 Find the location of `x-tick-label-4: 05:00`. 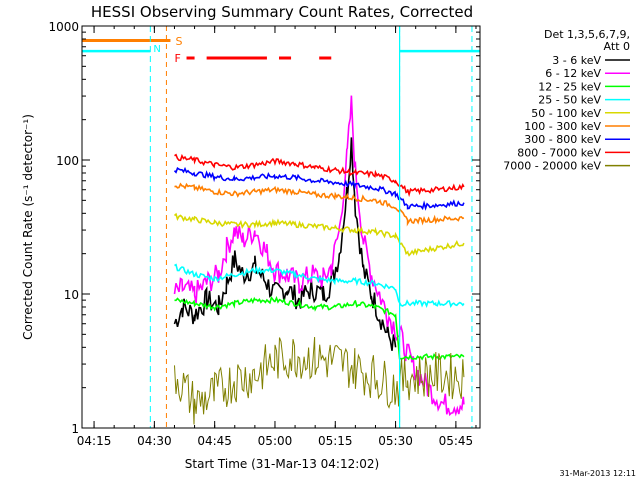

x-tick-label-4: 05:00 is located at coordinates (275, 441).